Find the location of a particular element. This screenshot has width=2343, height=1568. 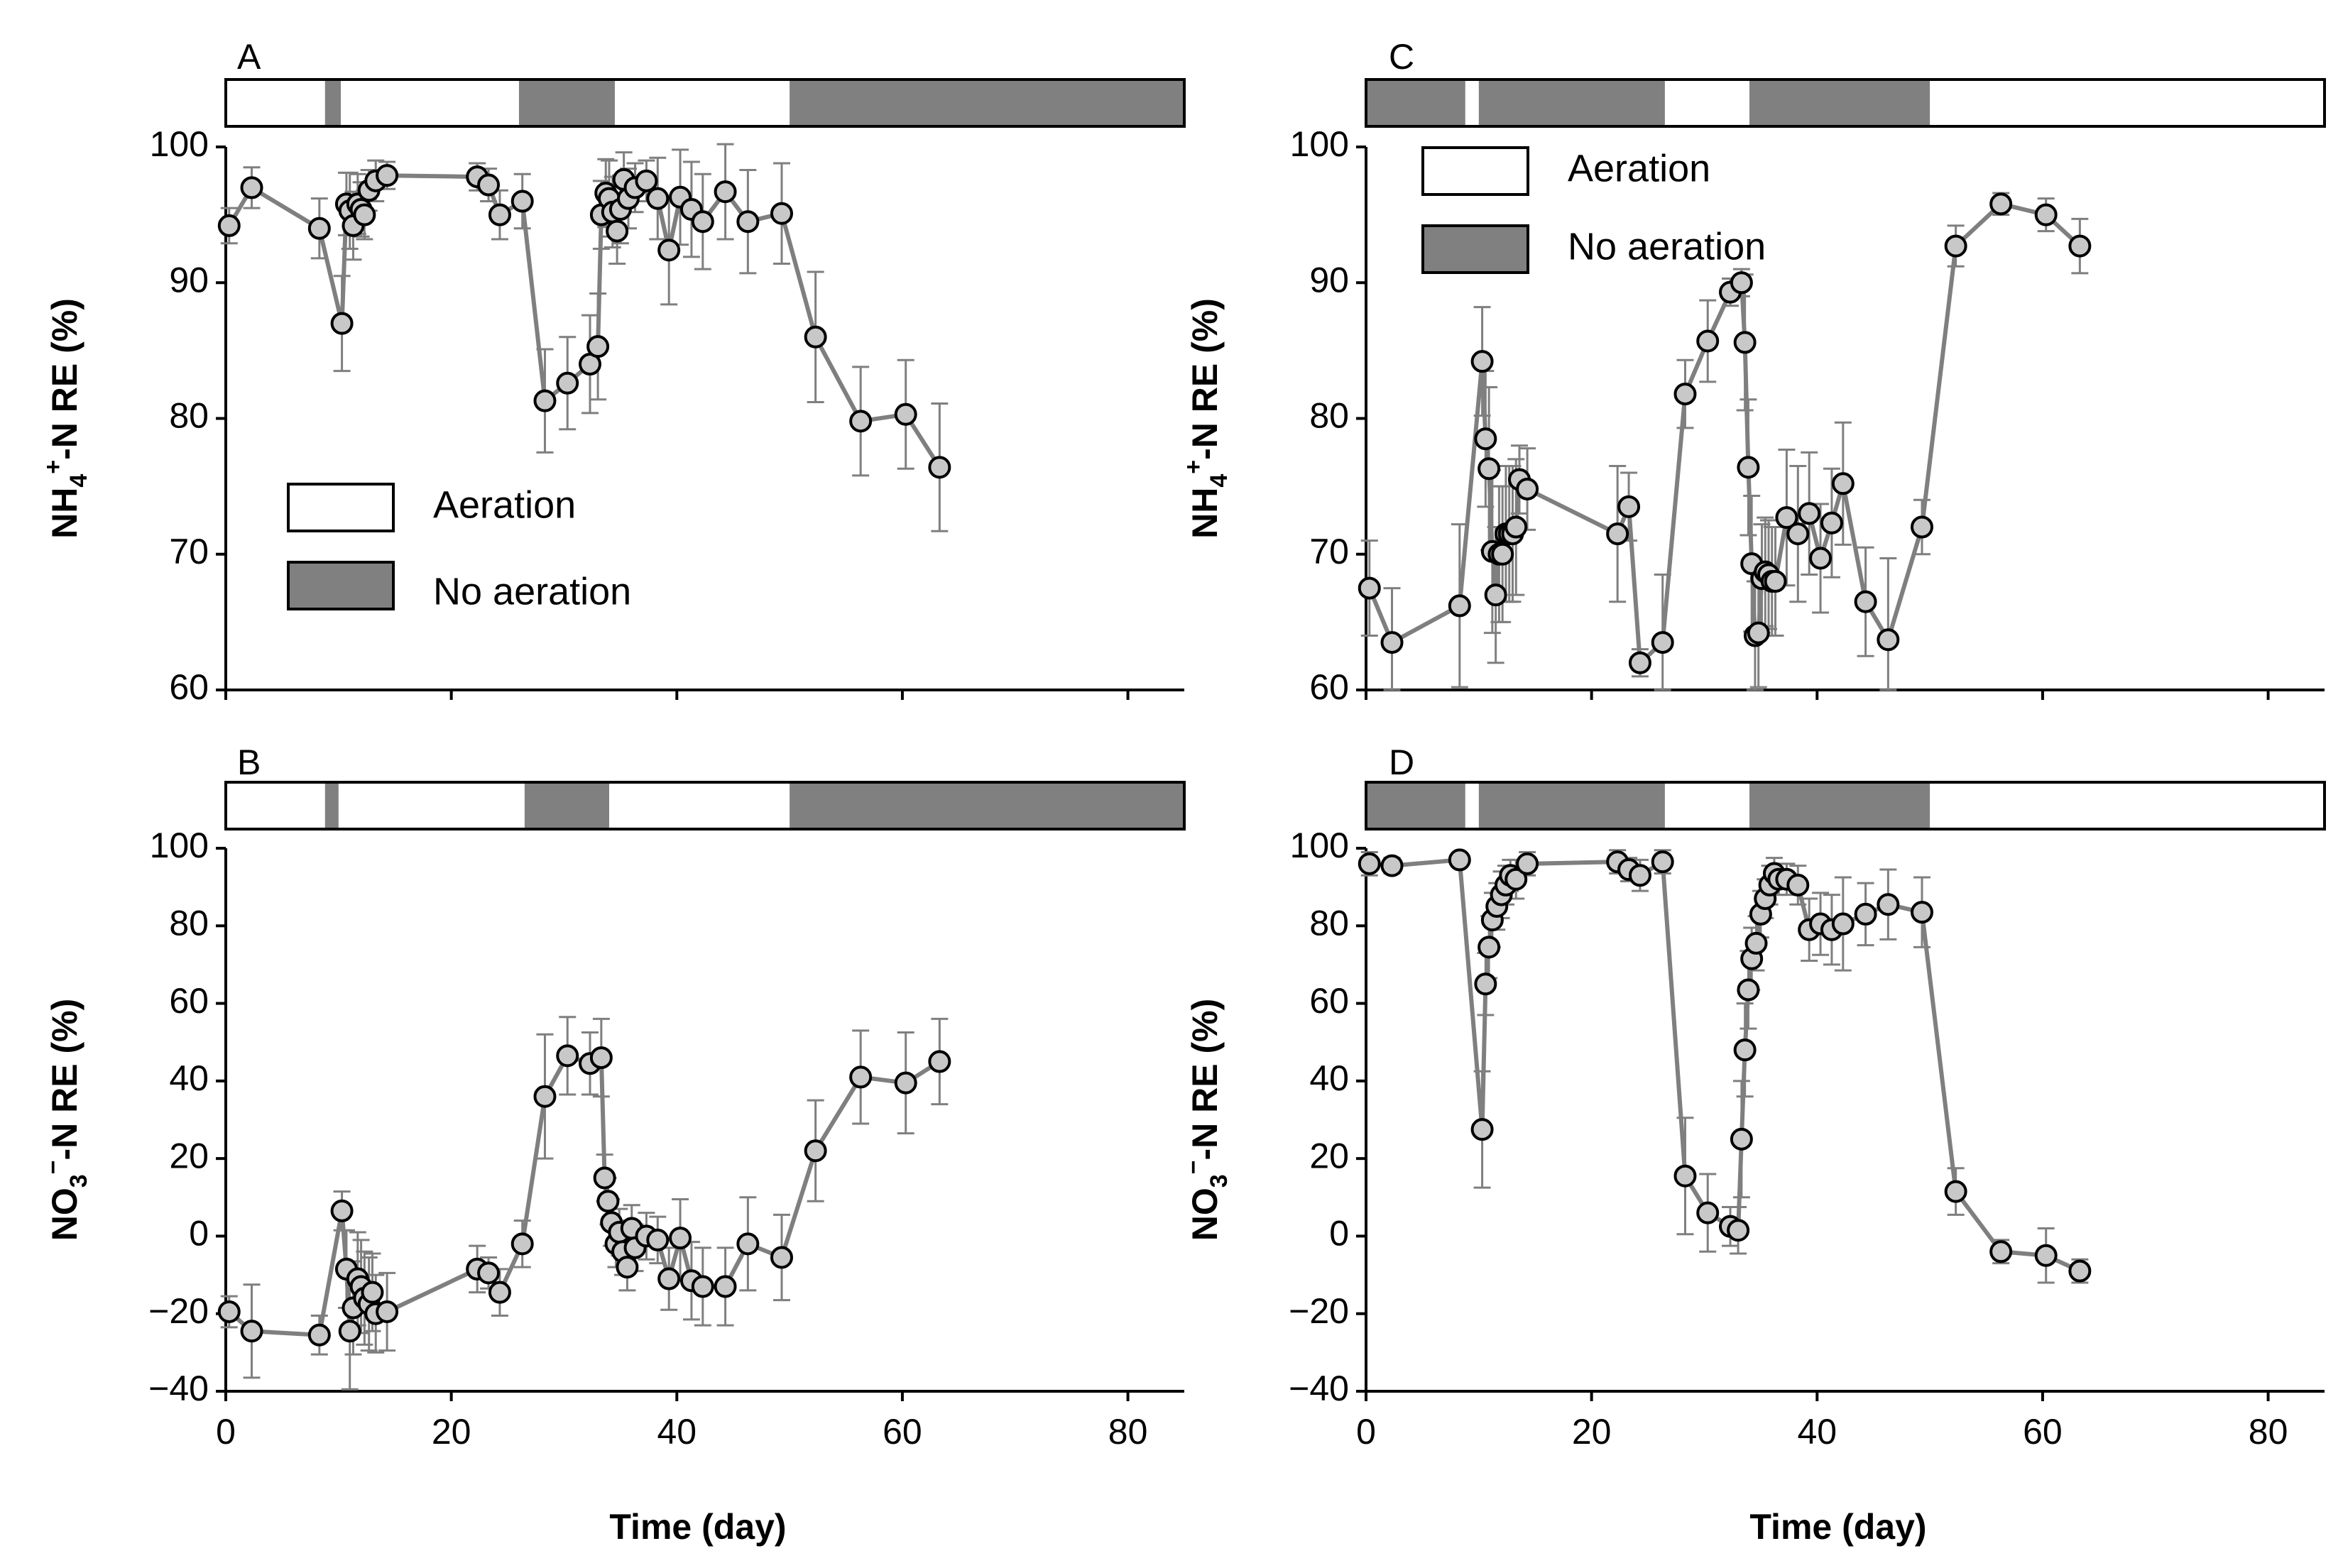

y-axis-title: NO3−-N RE (%) is located at coordinates (66, 1120).